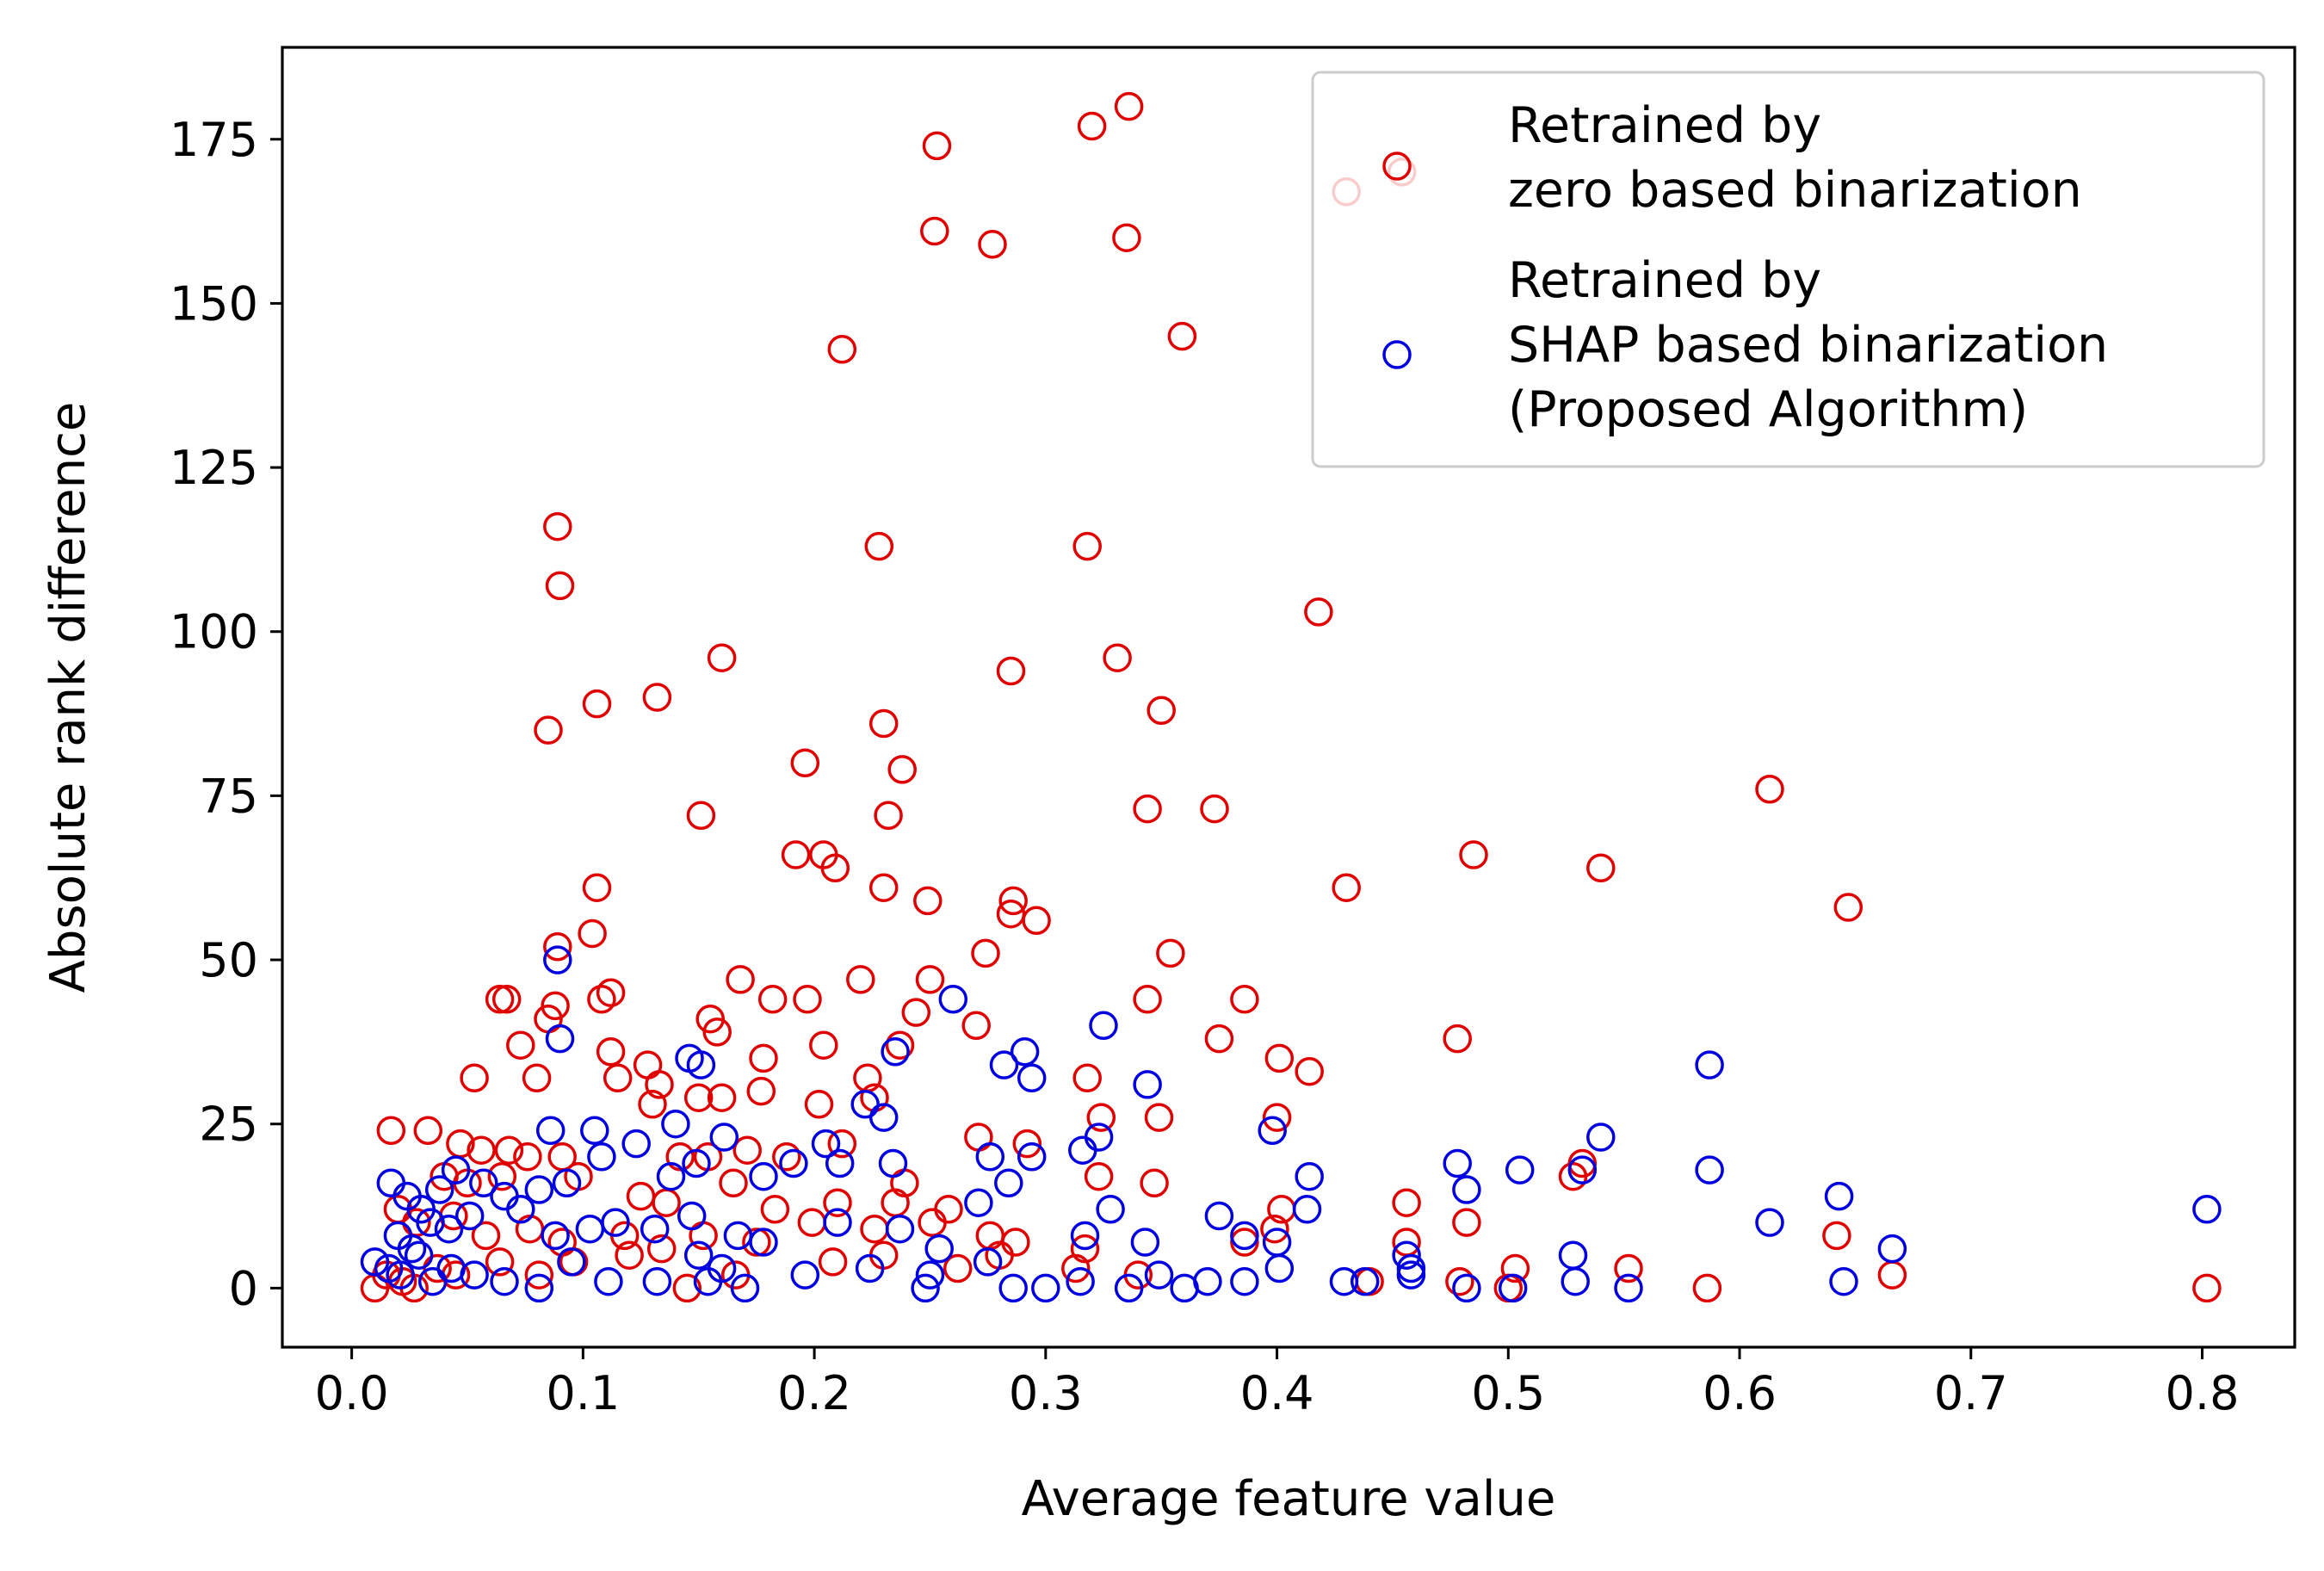 The width and height of the screenshot is (2324, 1571). Describe the element at coordinates (1808, 345) in the screenshot. I see `legend-label-shap-line2: SHAP based binarization` at that location.